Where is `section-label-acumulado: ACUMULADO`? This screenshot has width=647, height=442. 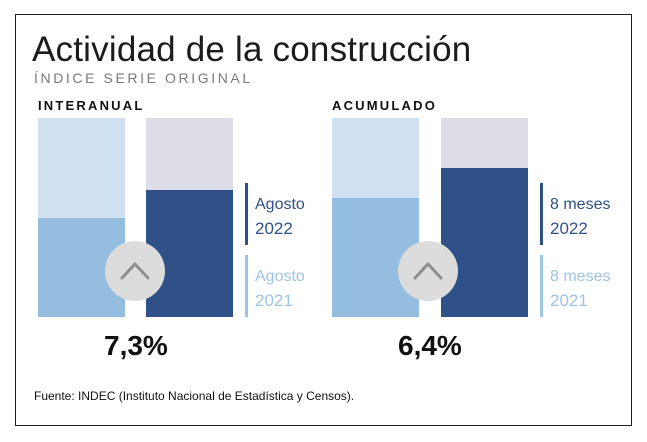 section-label-acumulado: ACUMULADO is located at coordinates (385, 105).